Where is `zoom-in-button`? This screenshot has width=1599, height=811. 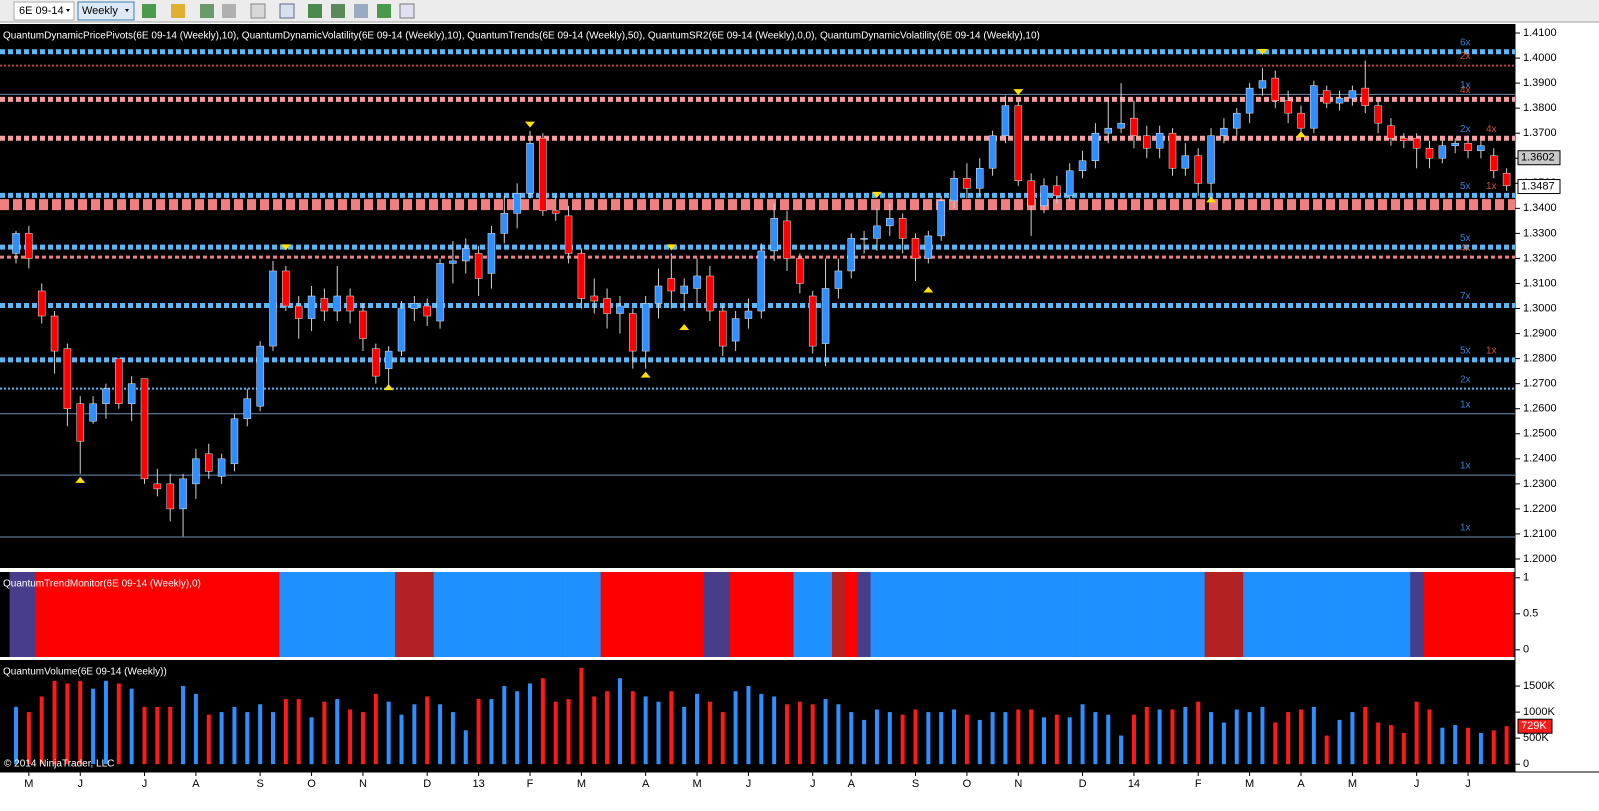 zoom-in-button is located at coordinates (207, 11).